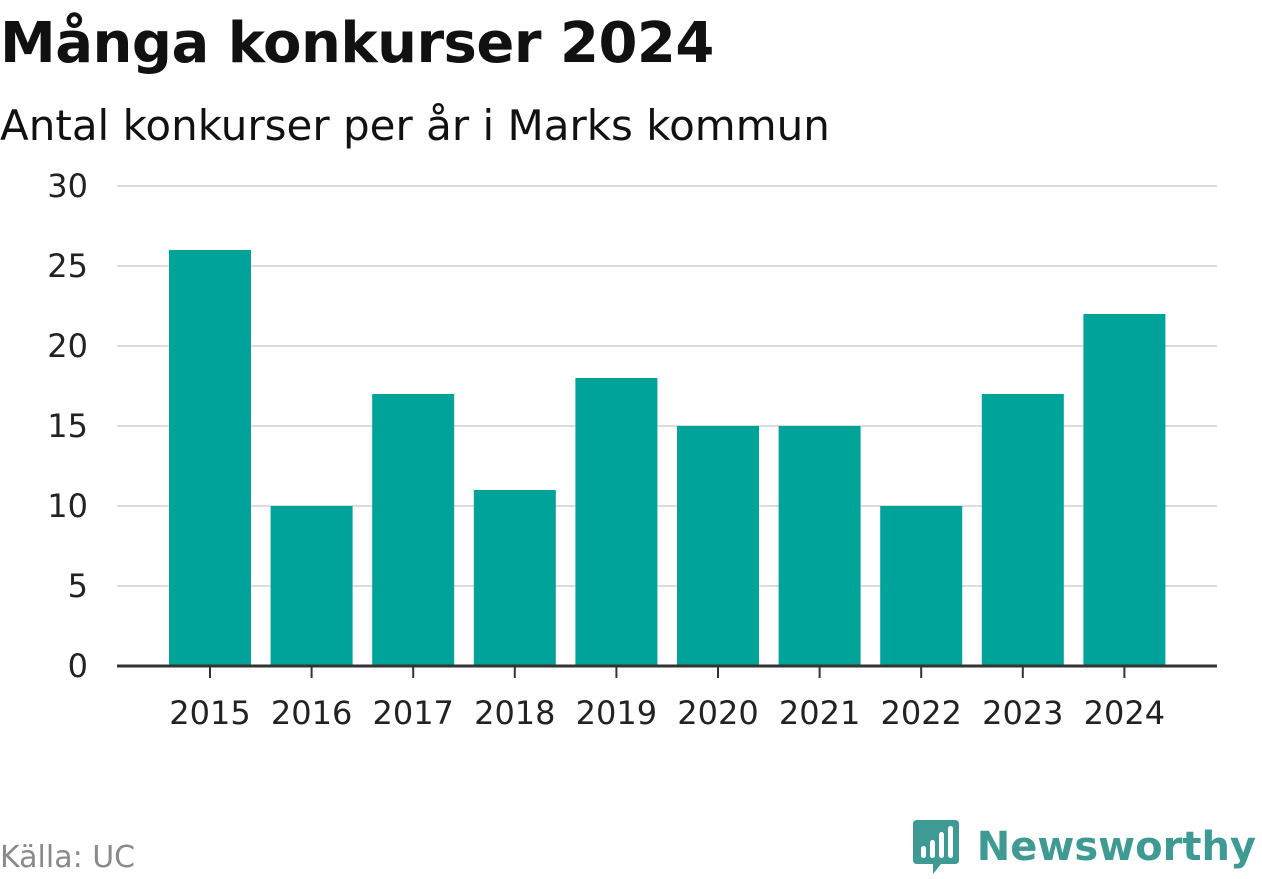 This screenshot has width=1262, height=879. Describe the element at coordinates (667, 671) in the screenshot. I see `x-axis` at that location.